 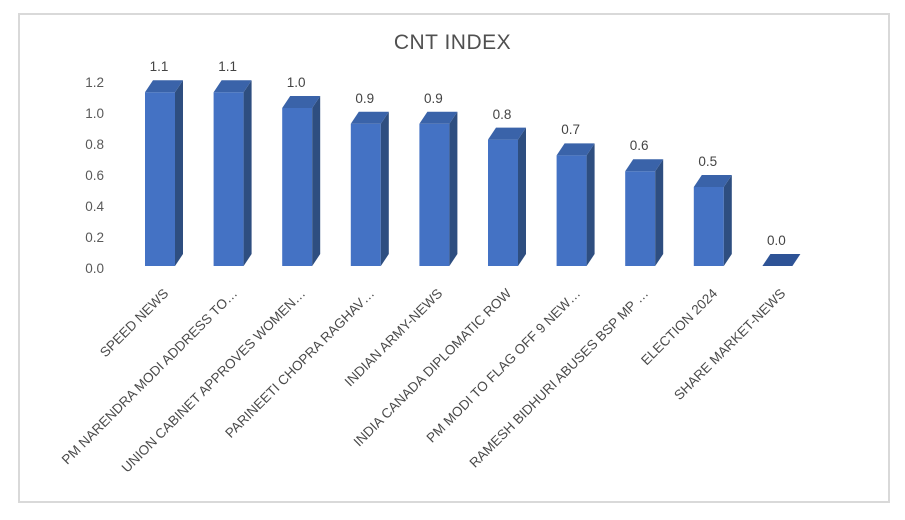 I want to click on chart-title: CNT INDEX, so click(x=452, y=42).